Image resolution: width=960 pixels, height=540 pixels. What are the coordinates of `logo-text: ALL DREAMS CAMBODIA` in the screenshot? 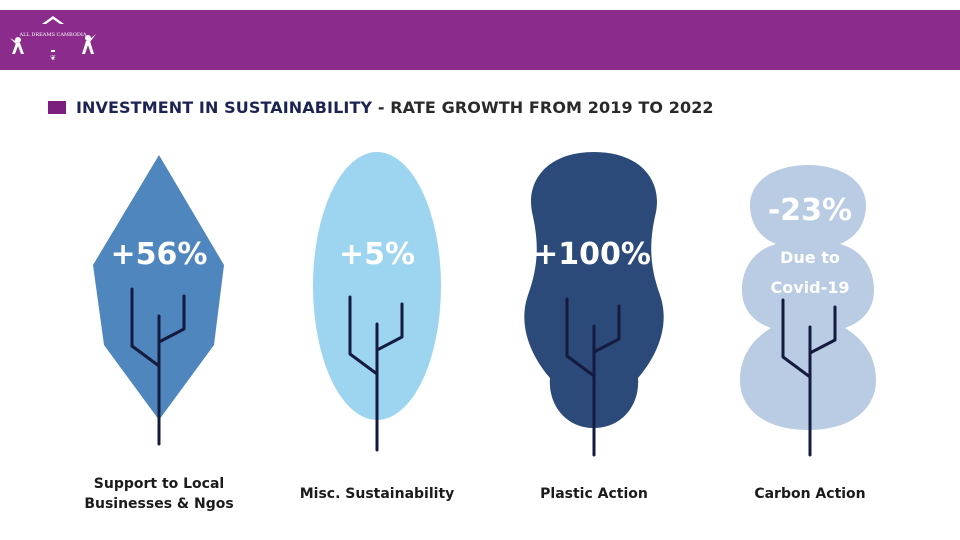 It's located at (52, 35).